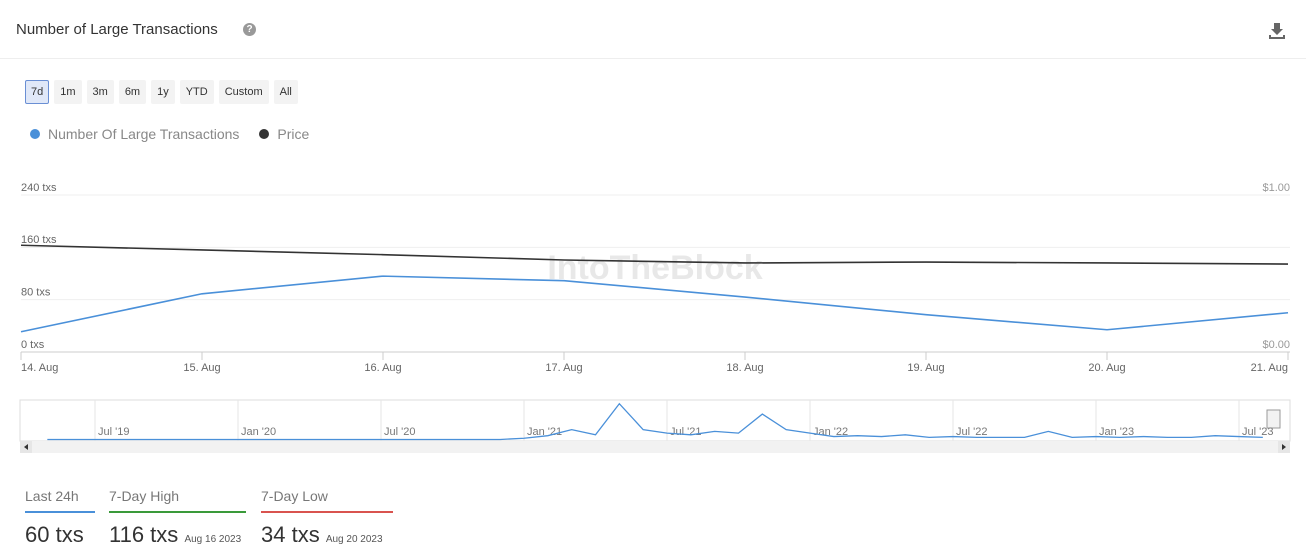 The width and height of the screenshot is (1306, 553). Describe the element at coordinates (655, 447) in the screenshot. I see `scrollbar` at that location.